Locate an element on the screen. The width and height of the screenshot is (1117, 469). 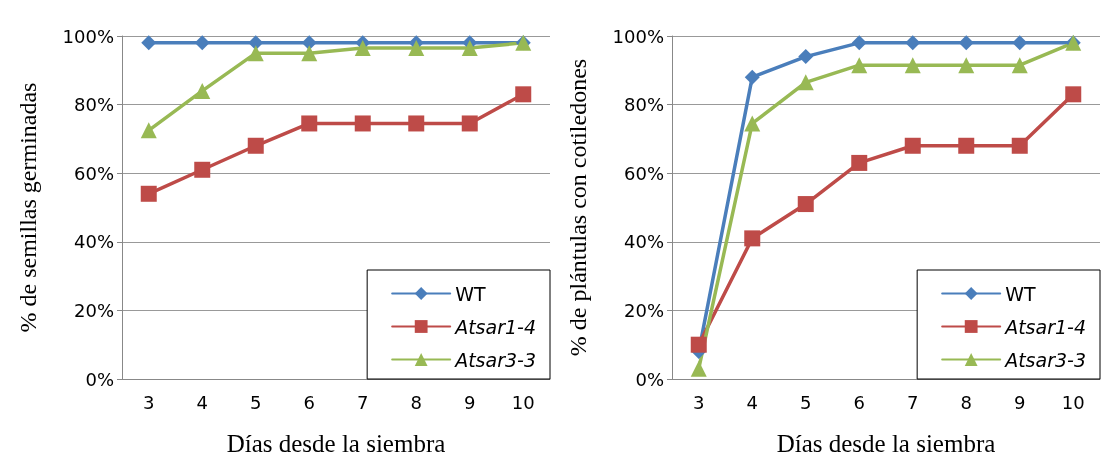
y-axis-title: % de plántulas con cotiledones is located at coordinates (578, 207).